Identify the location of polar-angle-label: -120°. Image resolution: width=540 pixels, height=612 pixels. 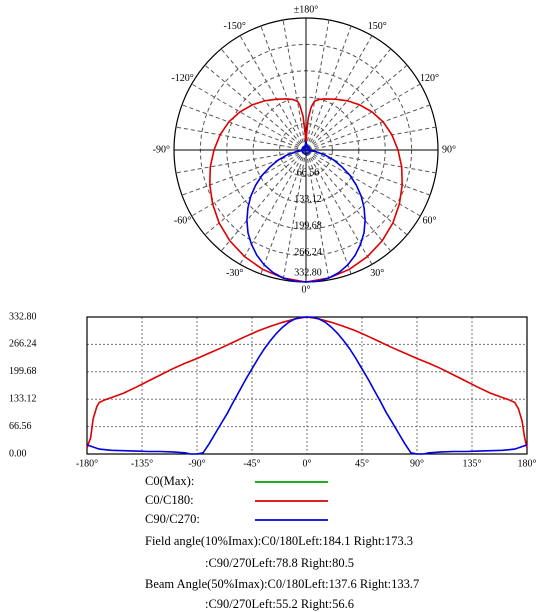
(182, 78).